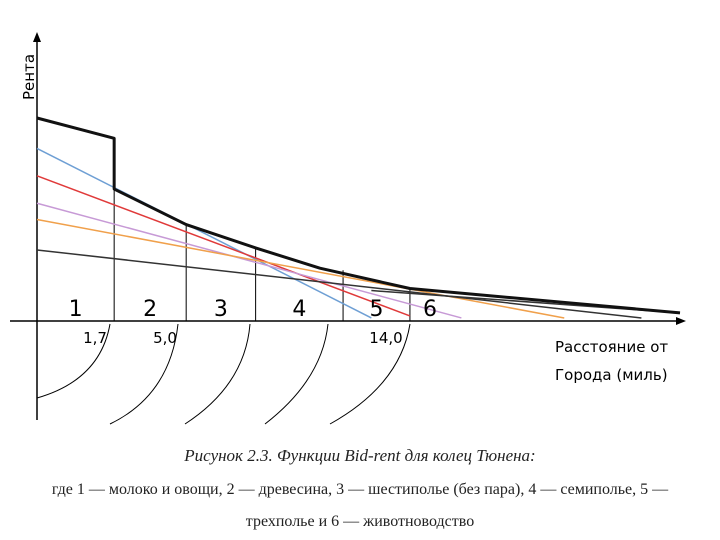  Describe the element at coordinates (385, 338) in the screenshot. I see `tick-label-3: 14,0` at that location.